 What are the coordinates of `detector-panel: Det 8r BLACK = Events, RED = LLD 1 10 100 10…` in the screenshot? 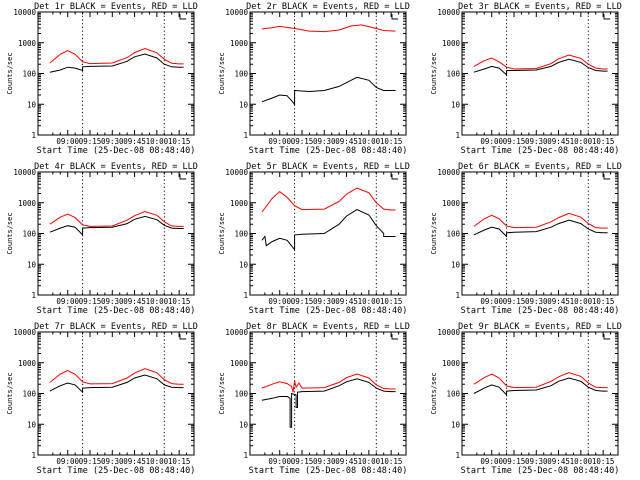 It's located at (314, 399).